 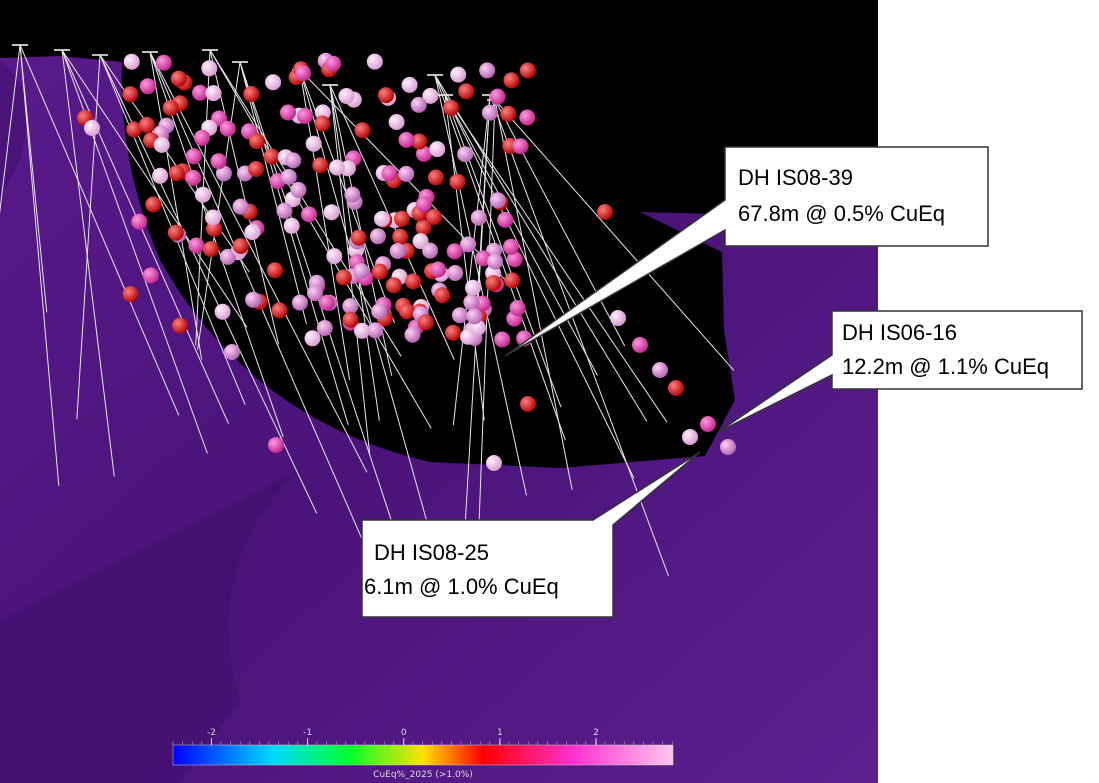 I want to click on tick-label: -1, so click(x=307, y=733).